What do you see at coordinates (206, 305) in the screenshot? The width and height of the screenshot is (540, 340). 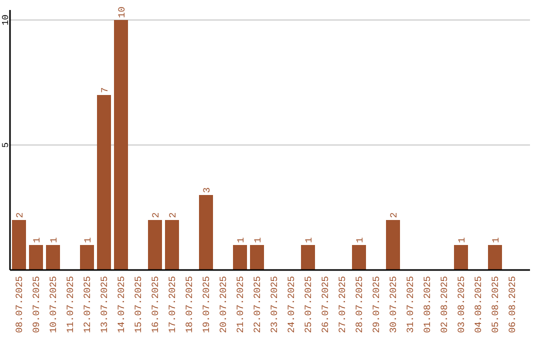 I see `x-tick-label: 19.07.2025` at bounding box center [206, 305].